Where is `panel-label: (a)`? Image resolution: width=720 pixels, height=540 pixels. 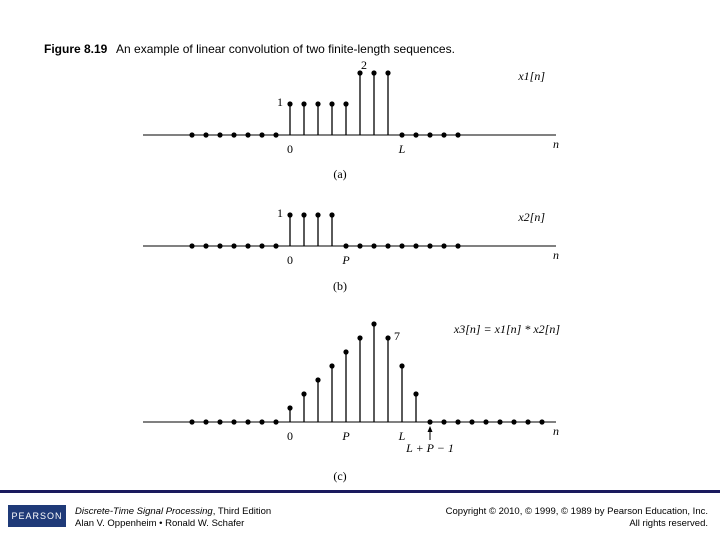
panel-label: (a) is located at coordinates (339, 174).